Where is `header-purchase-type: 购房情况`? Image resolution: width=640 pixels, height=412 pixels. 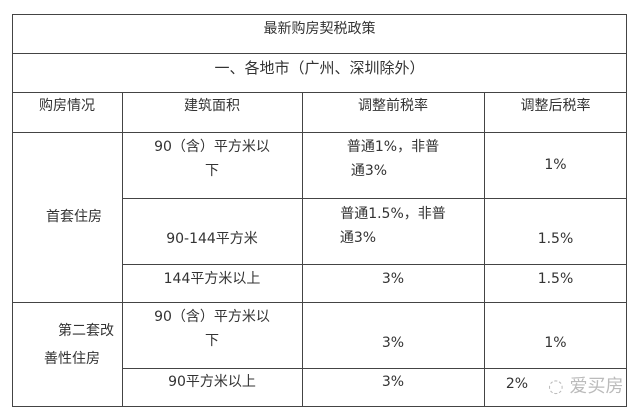
header-purchase-type: 购房情况 is located at coordinates (67, 106).